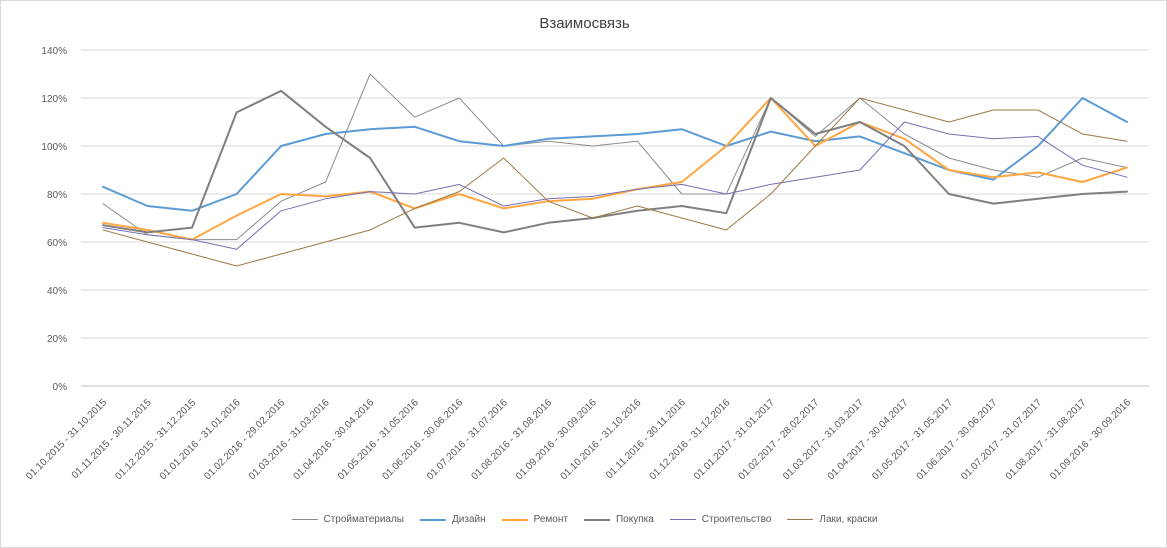 The image size is (1167, 548). Describe the element at coordinates (736, 519) in the screenshot. I see `legend-label: Строительство` at that location.